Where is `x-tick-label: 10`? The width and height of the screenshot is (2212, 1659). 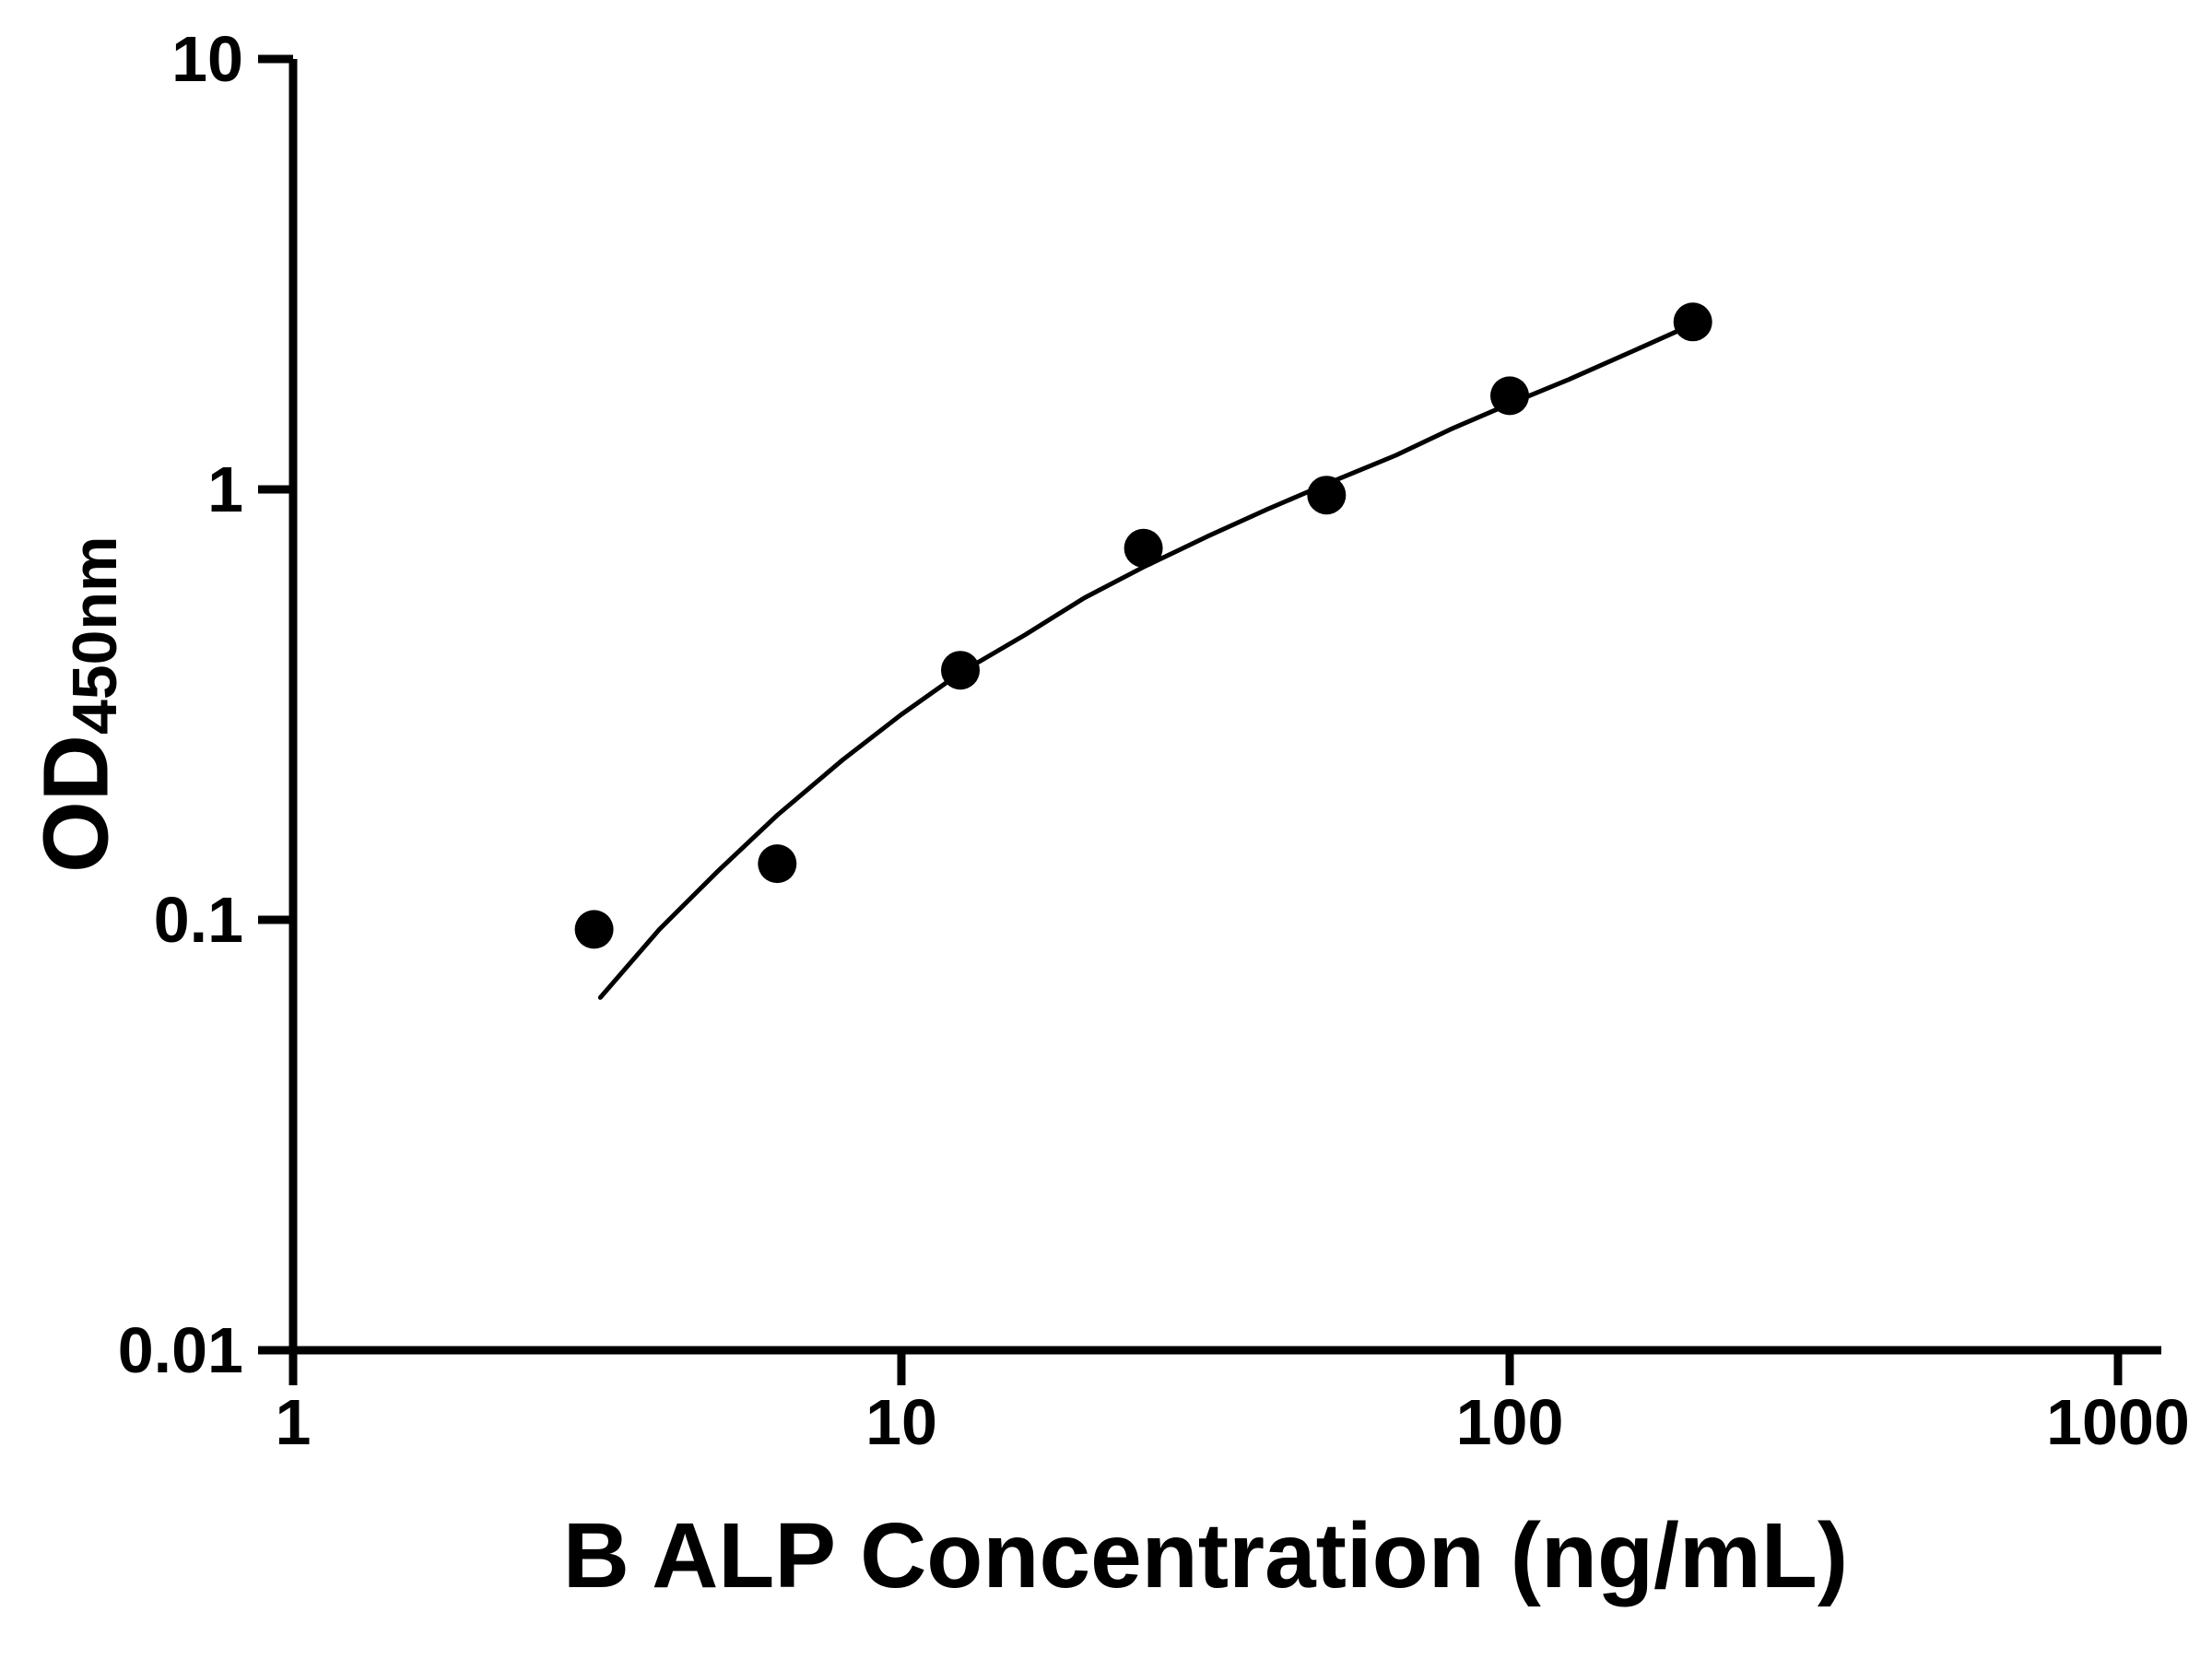 x-tick-label: 10 is located at coordinates (901, 1422).